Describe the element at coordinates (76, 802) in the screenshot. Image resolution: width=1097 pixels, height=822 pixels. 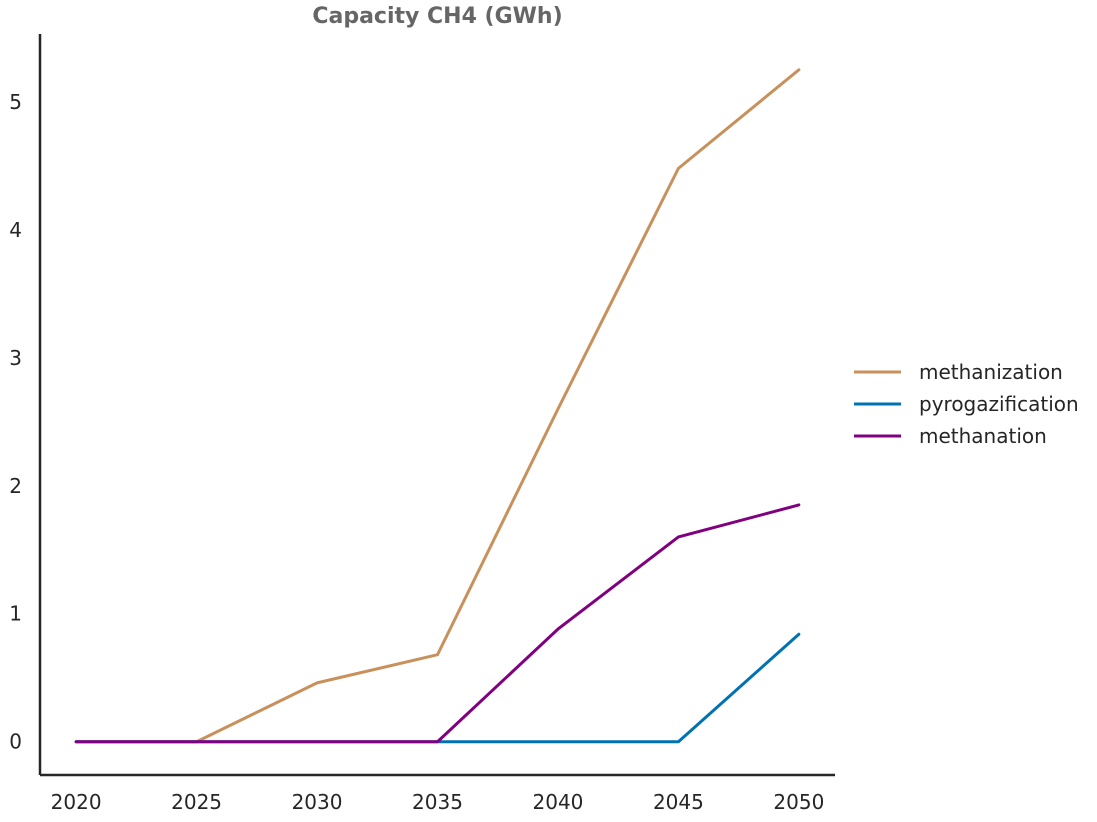
I see `x-tick-label: 2020` at that location.